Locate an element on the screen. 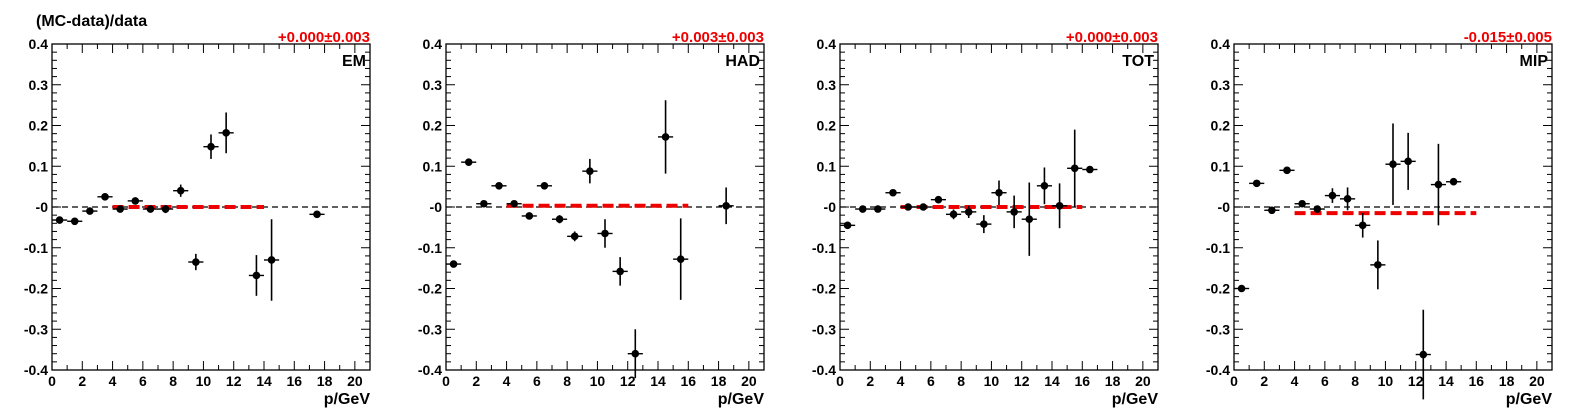 The image size is (1575, 419). panel-tag: EM is located at coordinates (354, 61).